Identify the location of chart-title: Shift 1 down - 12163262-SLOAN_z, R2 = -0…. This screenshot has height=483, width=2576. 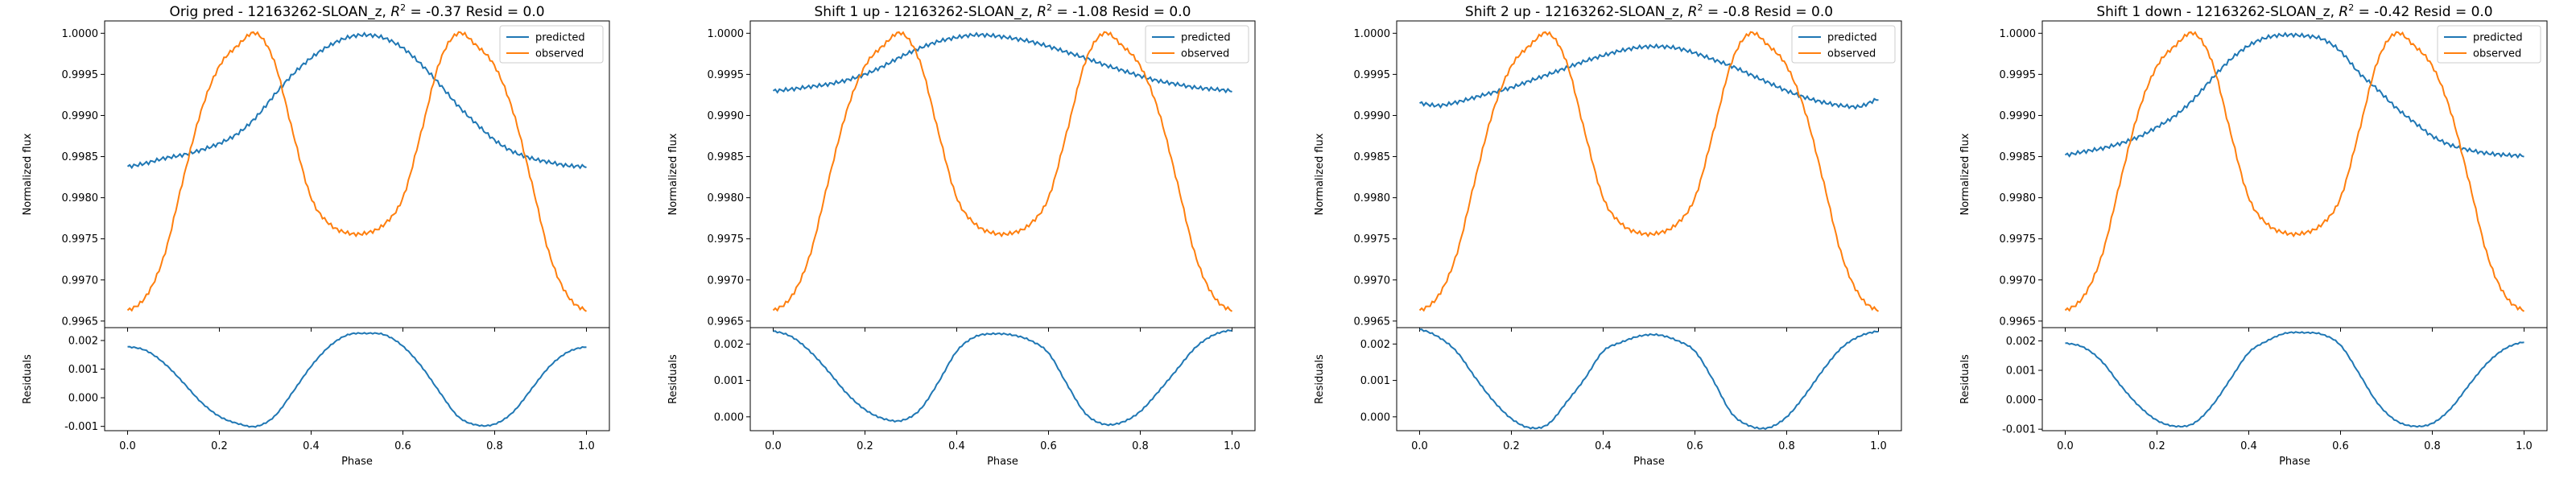
(2294, 11).